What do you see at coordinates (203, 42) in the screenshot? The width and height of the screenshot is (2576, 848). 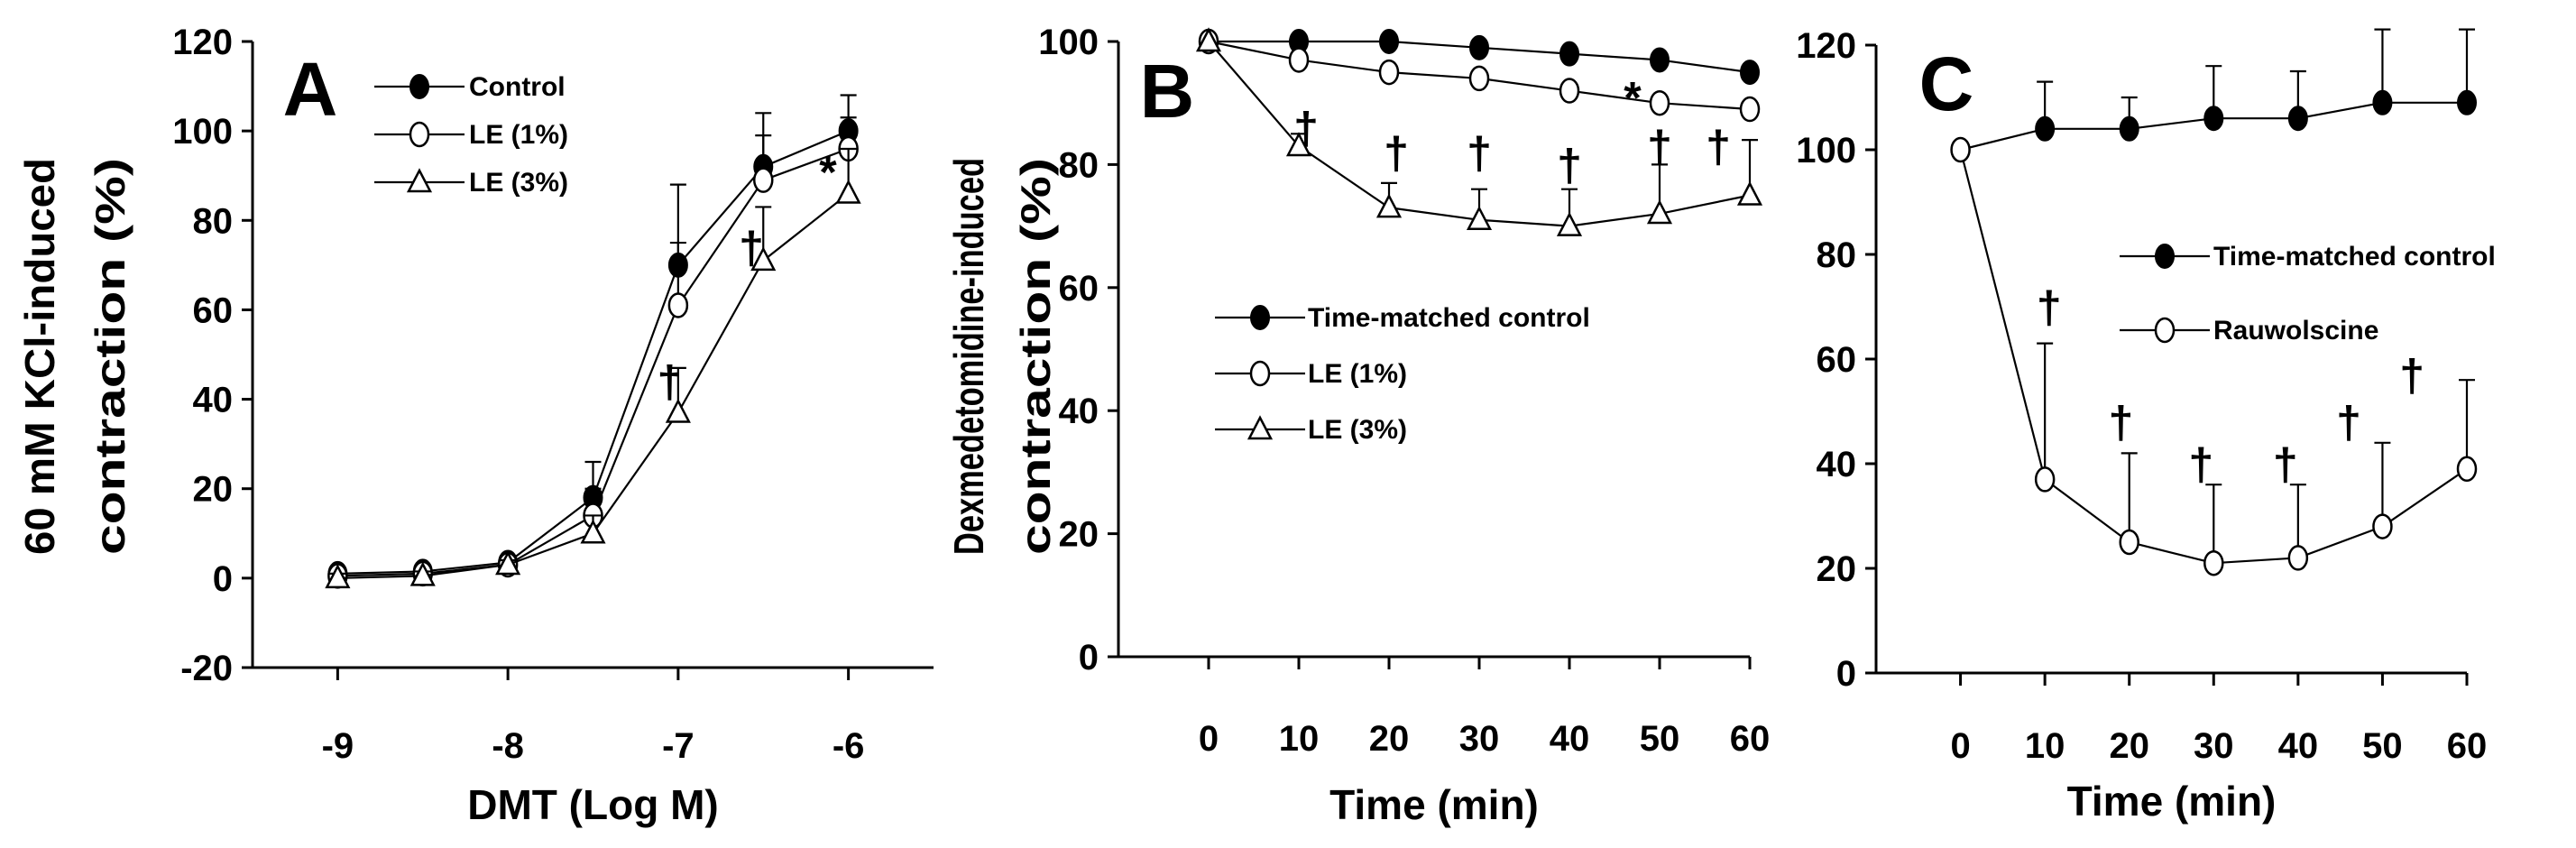 I see `y-tick-label: 120` at bounding box center [203, 42].